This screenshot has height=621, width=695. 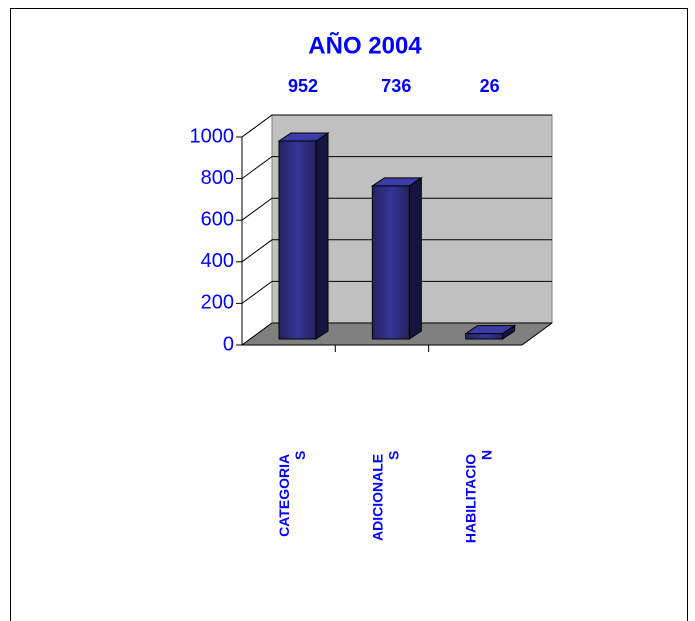 I want to click on data-label: 736, so click(x=396, y=86).